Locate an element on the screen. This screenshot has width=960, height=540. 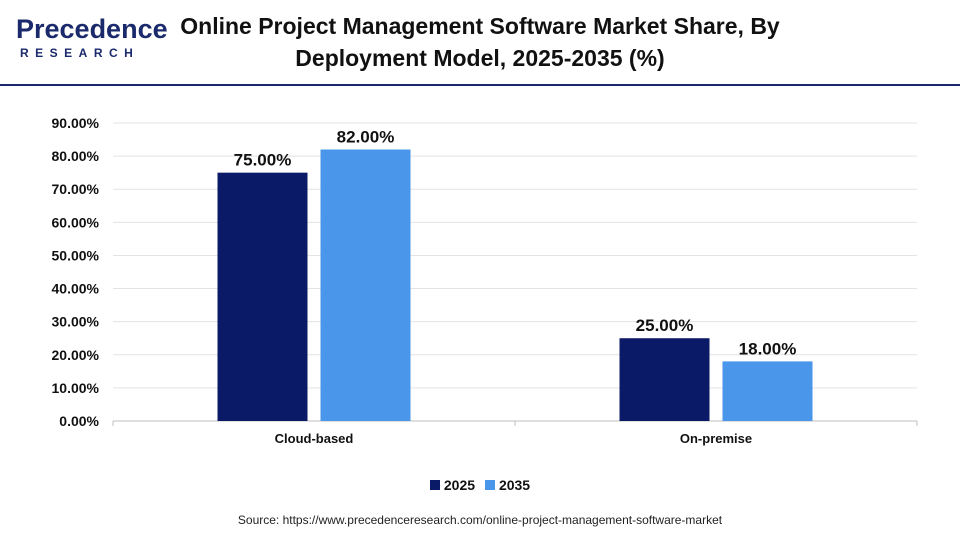
y-tick-label: 70.00% is located at coordinates (76, 189).